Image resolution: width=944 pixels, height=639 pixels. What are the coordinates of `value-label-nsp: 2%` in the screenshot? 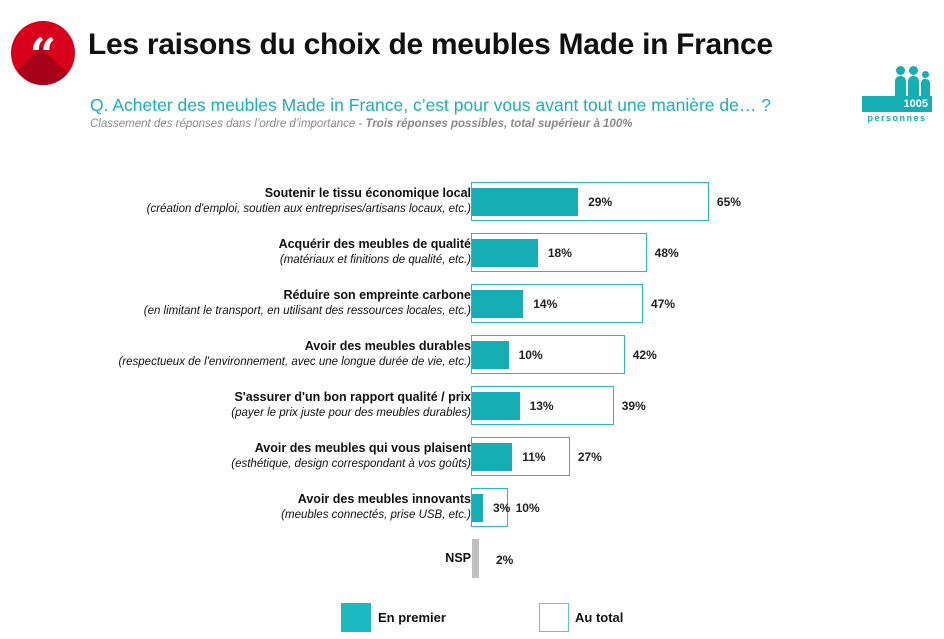 It's located at (505, 560).